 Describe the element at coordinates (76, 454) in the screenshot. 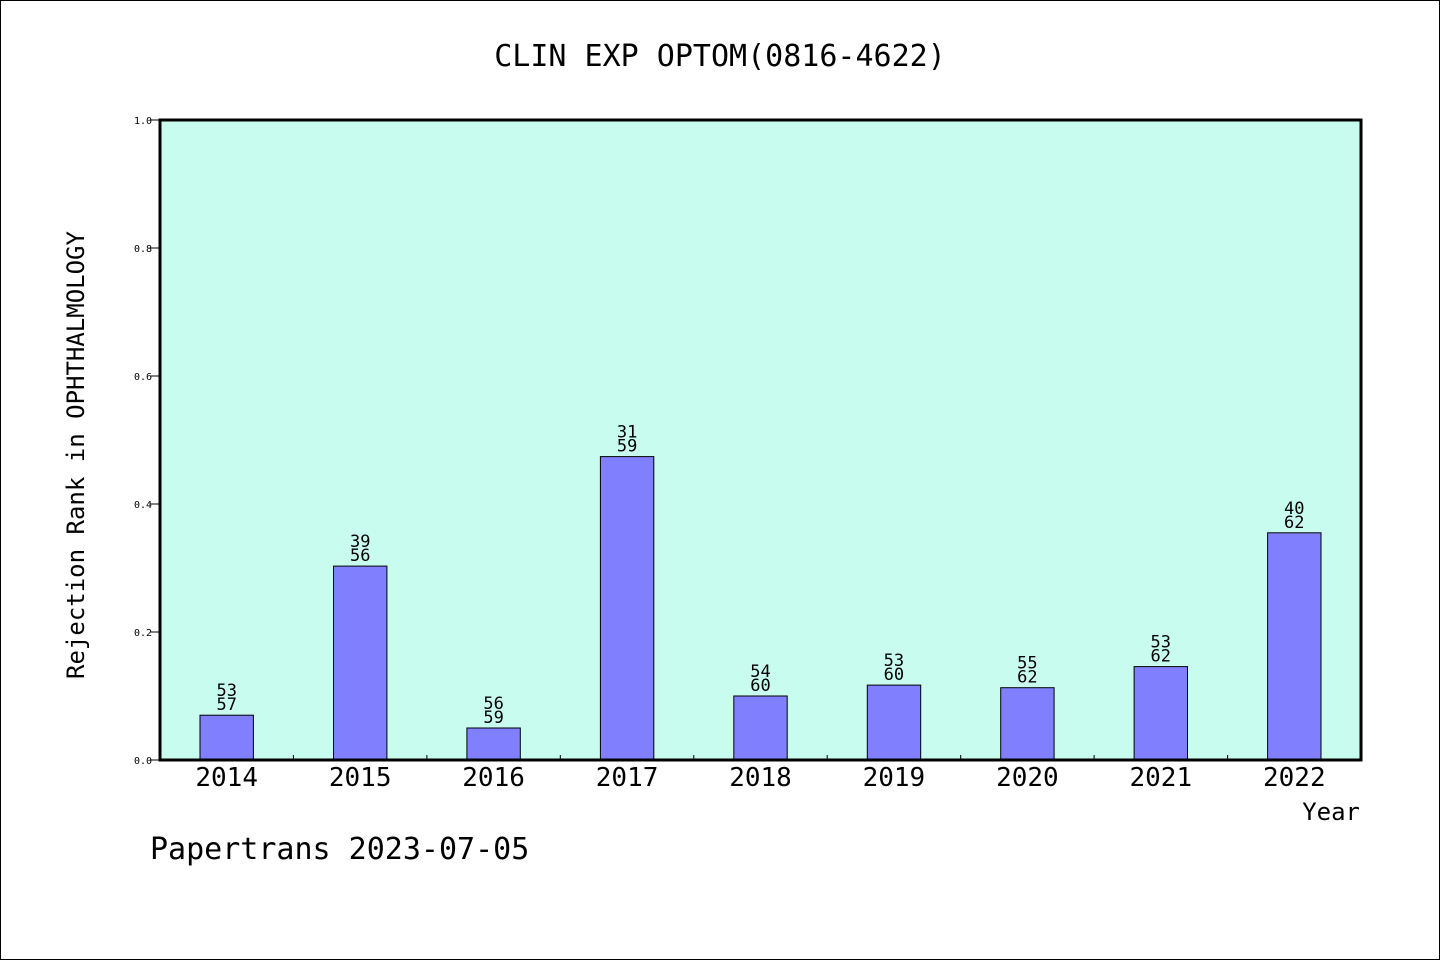

I see `y-axis-label: Rejection Rank in OPHTHALMOLOGY` at that location.